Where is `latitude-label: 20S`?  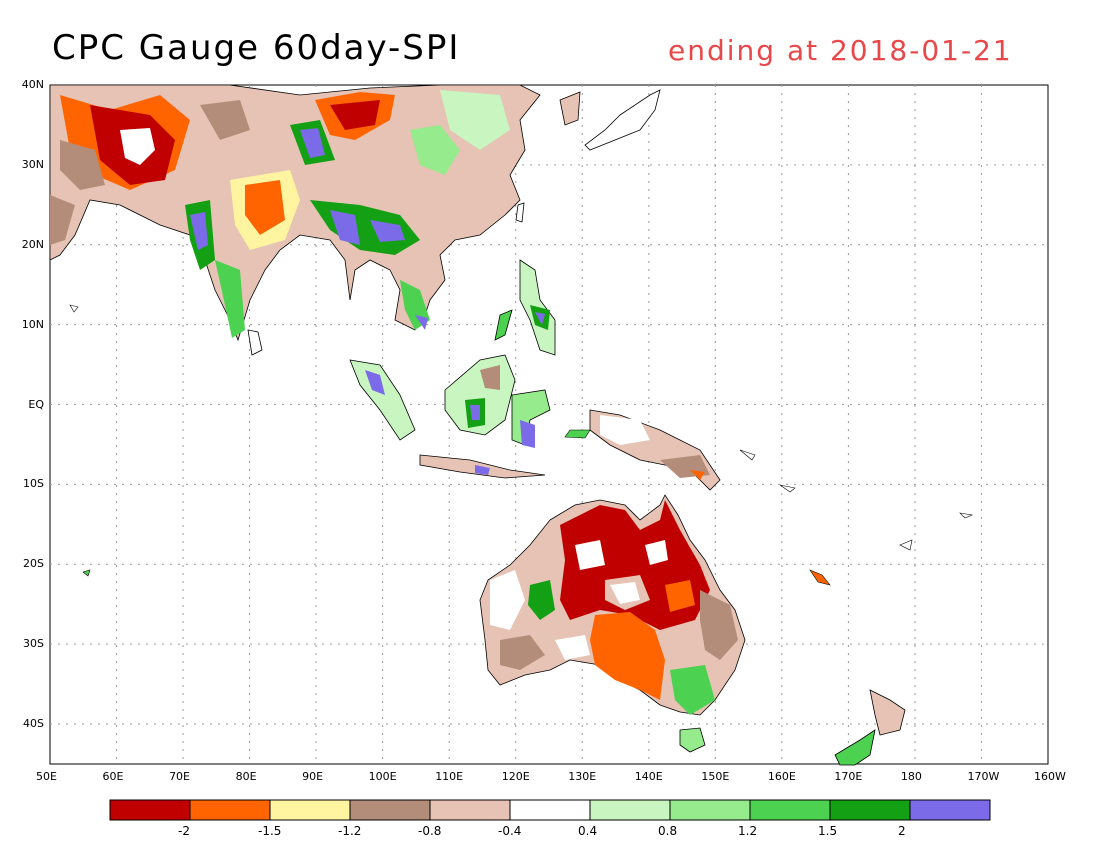 latitude-label: 20S is located at coordinates (33, 564).